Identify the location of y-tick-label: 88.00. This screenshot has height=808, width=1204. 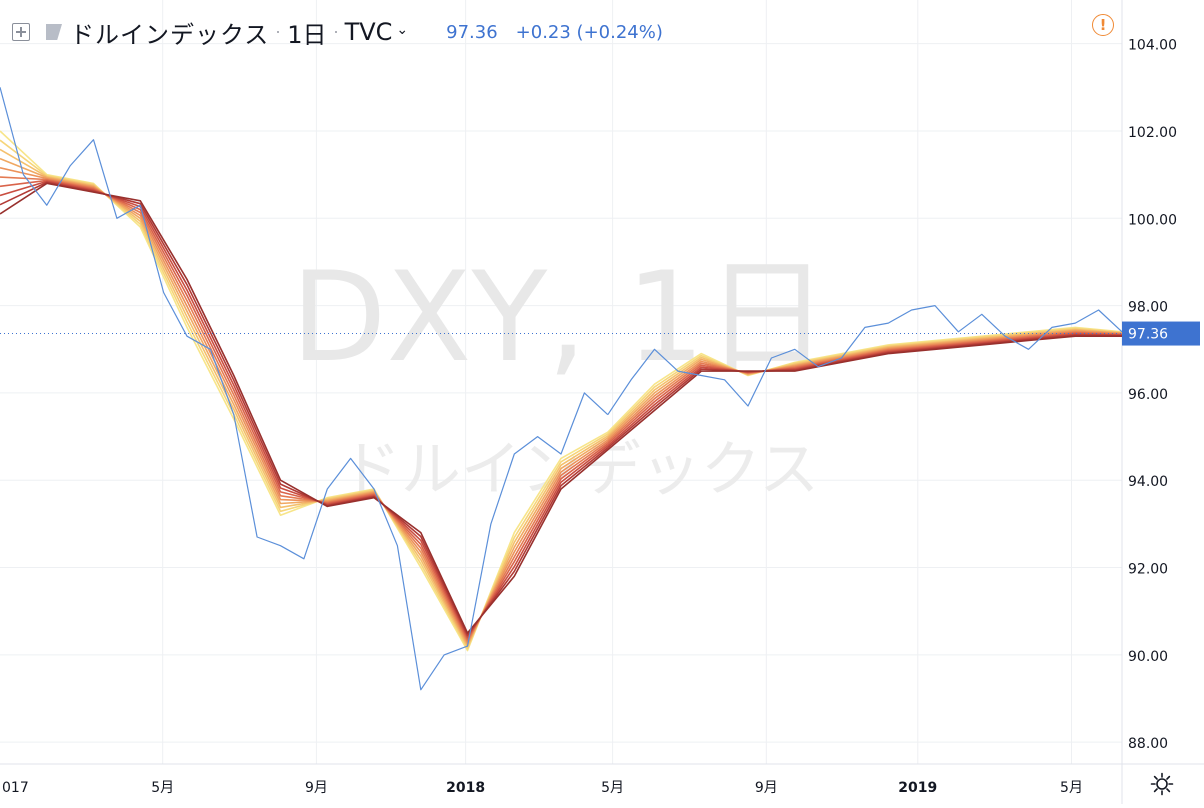
(1148, 744).